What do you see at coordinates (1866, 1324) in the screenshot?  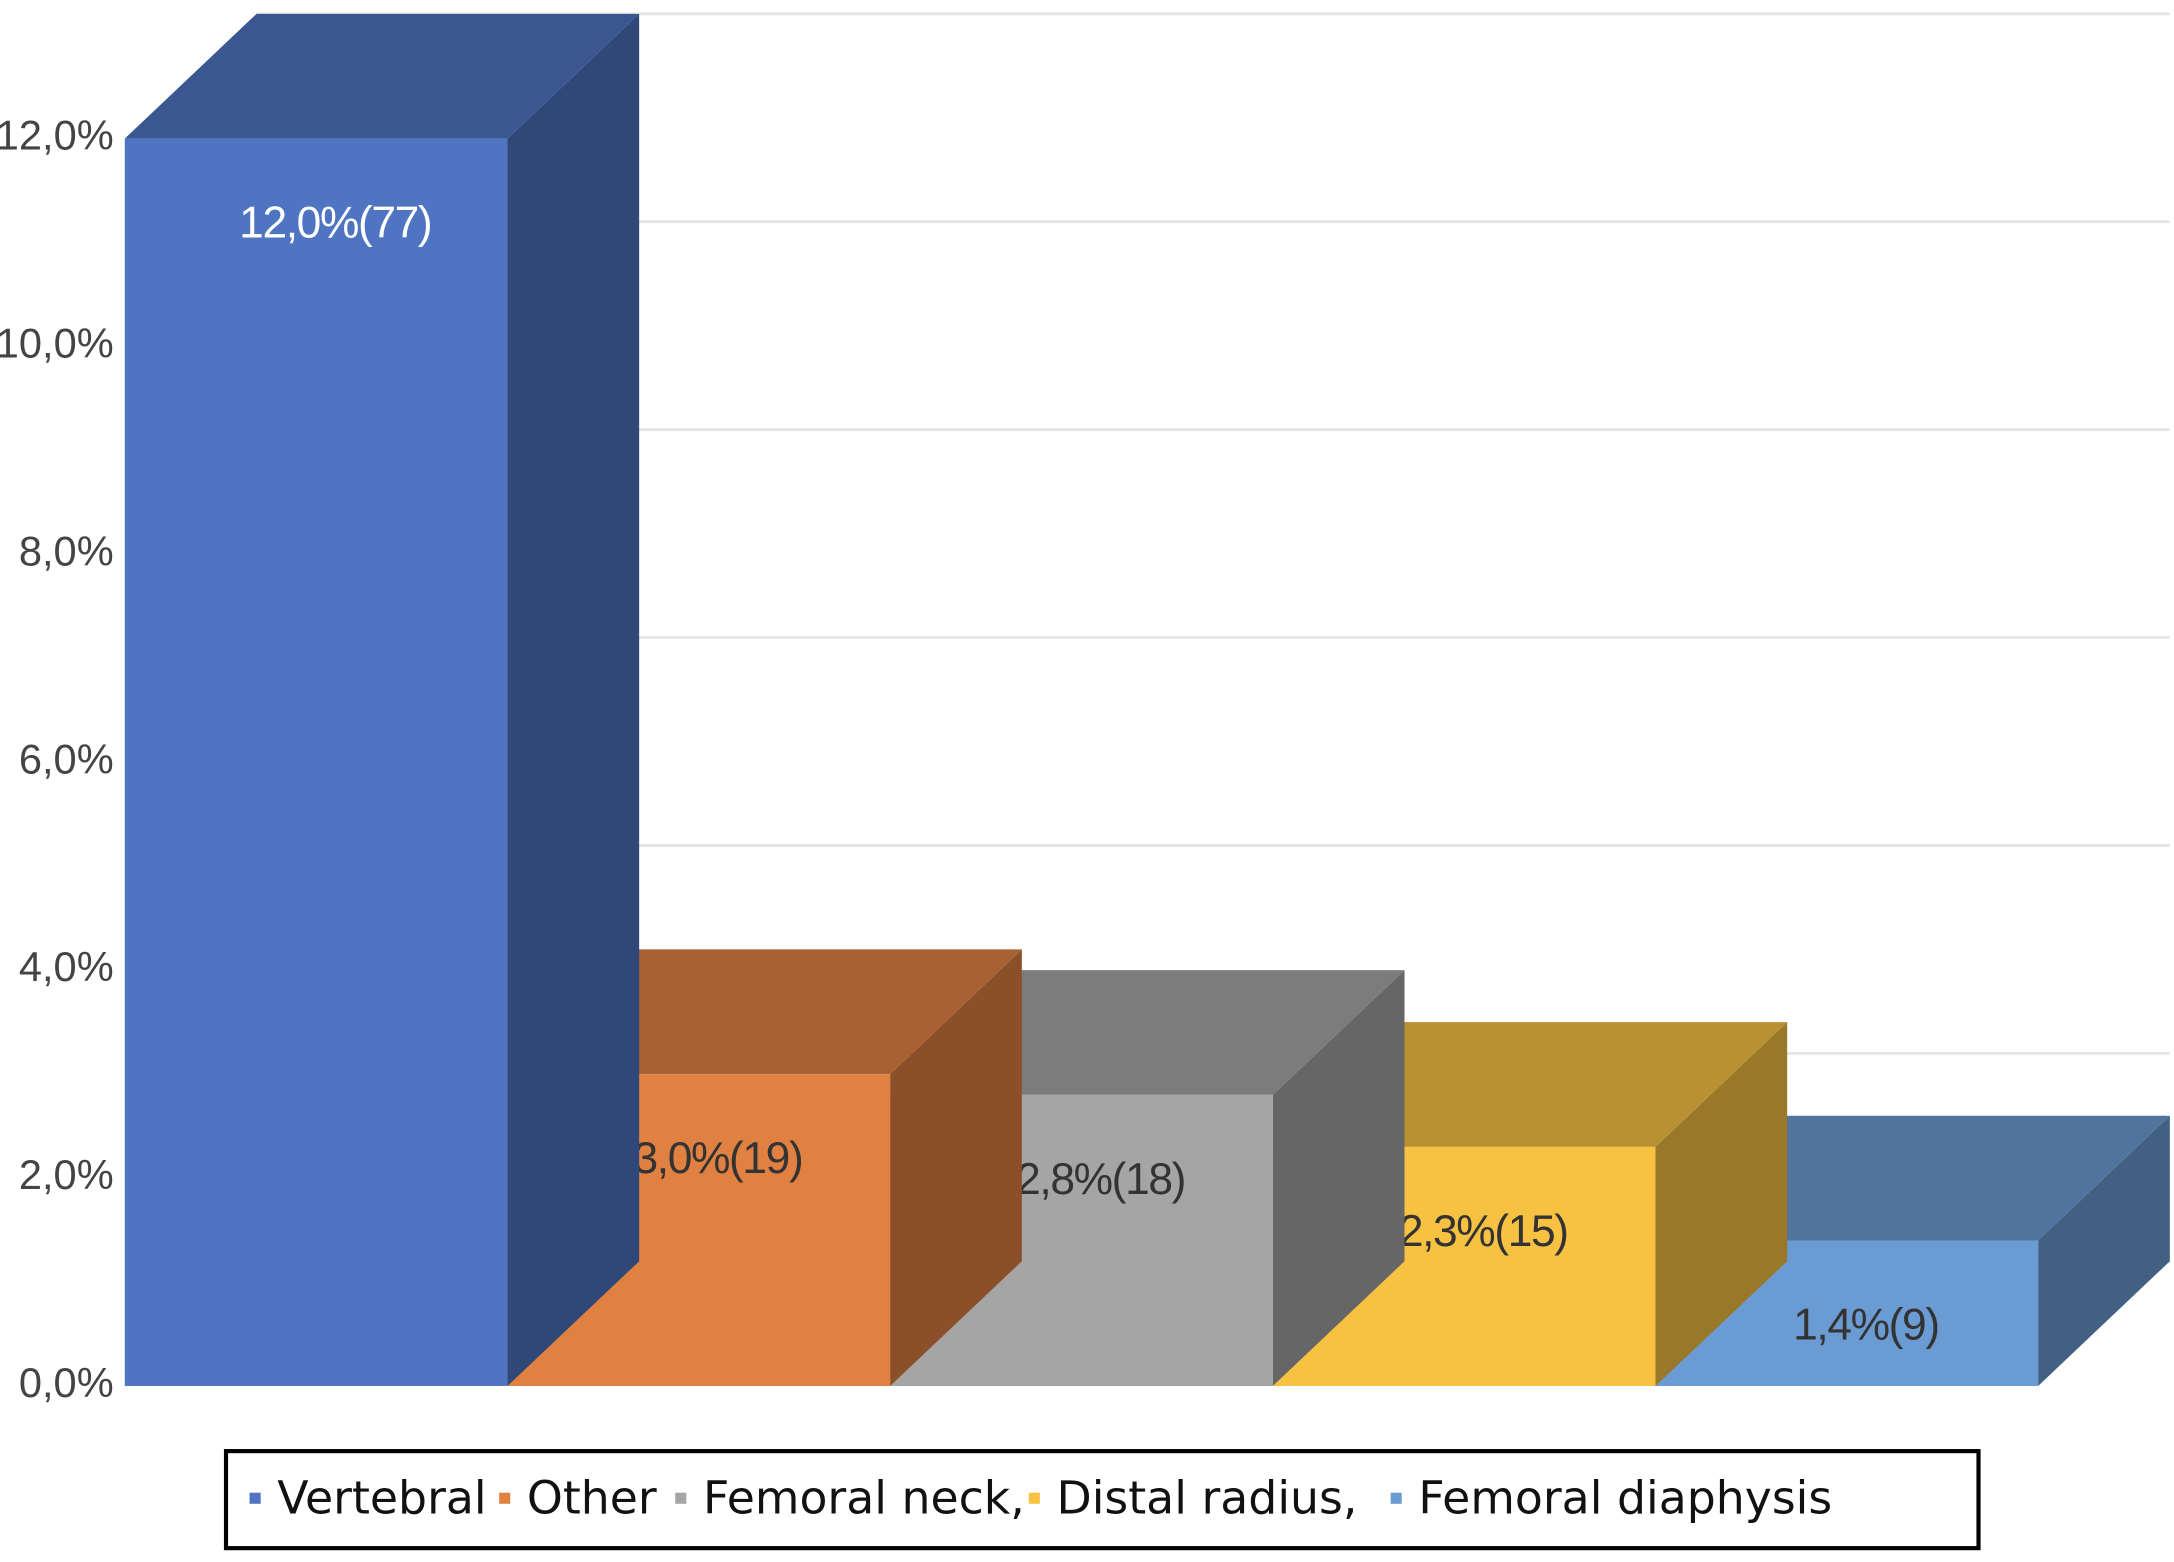 I see `value-label: 1,4%(9)` at bounding box center [1866, 1324].